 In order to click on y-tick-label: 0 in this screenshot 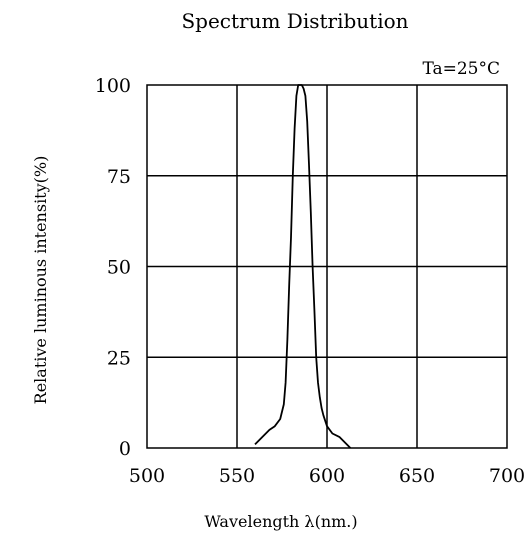, I will do `click(125, 449)`.